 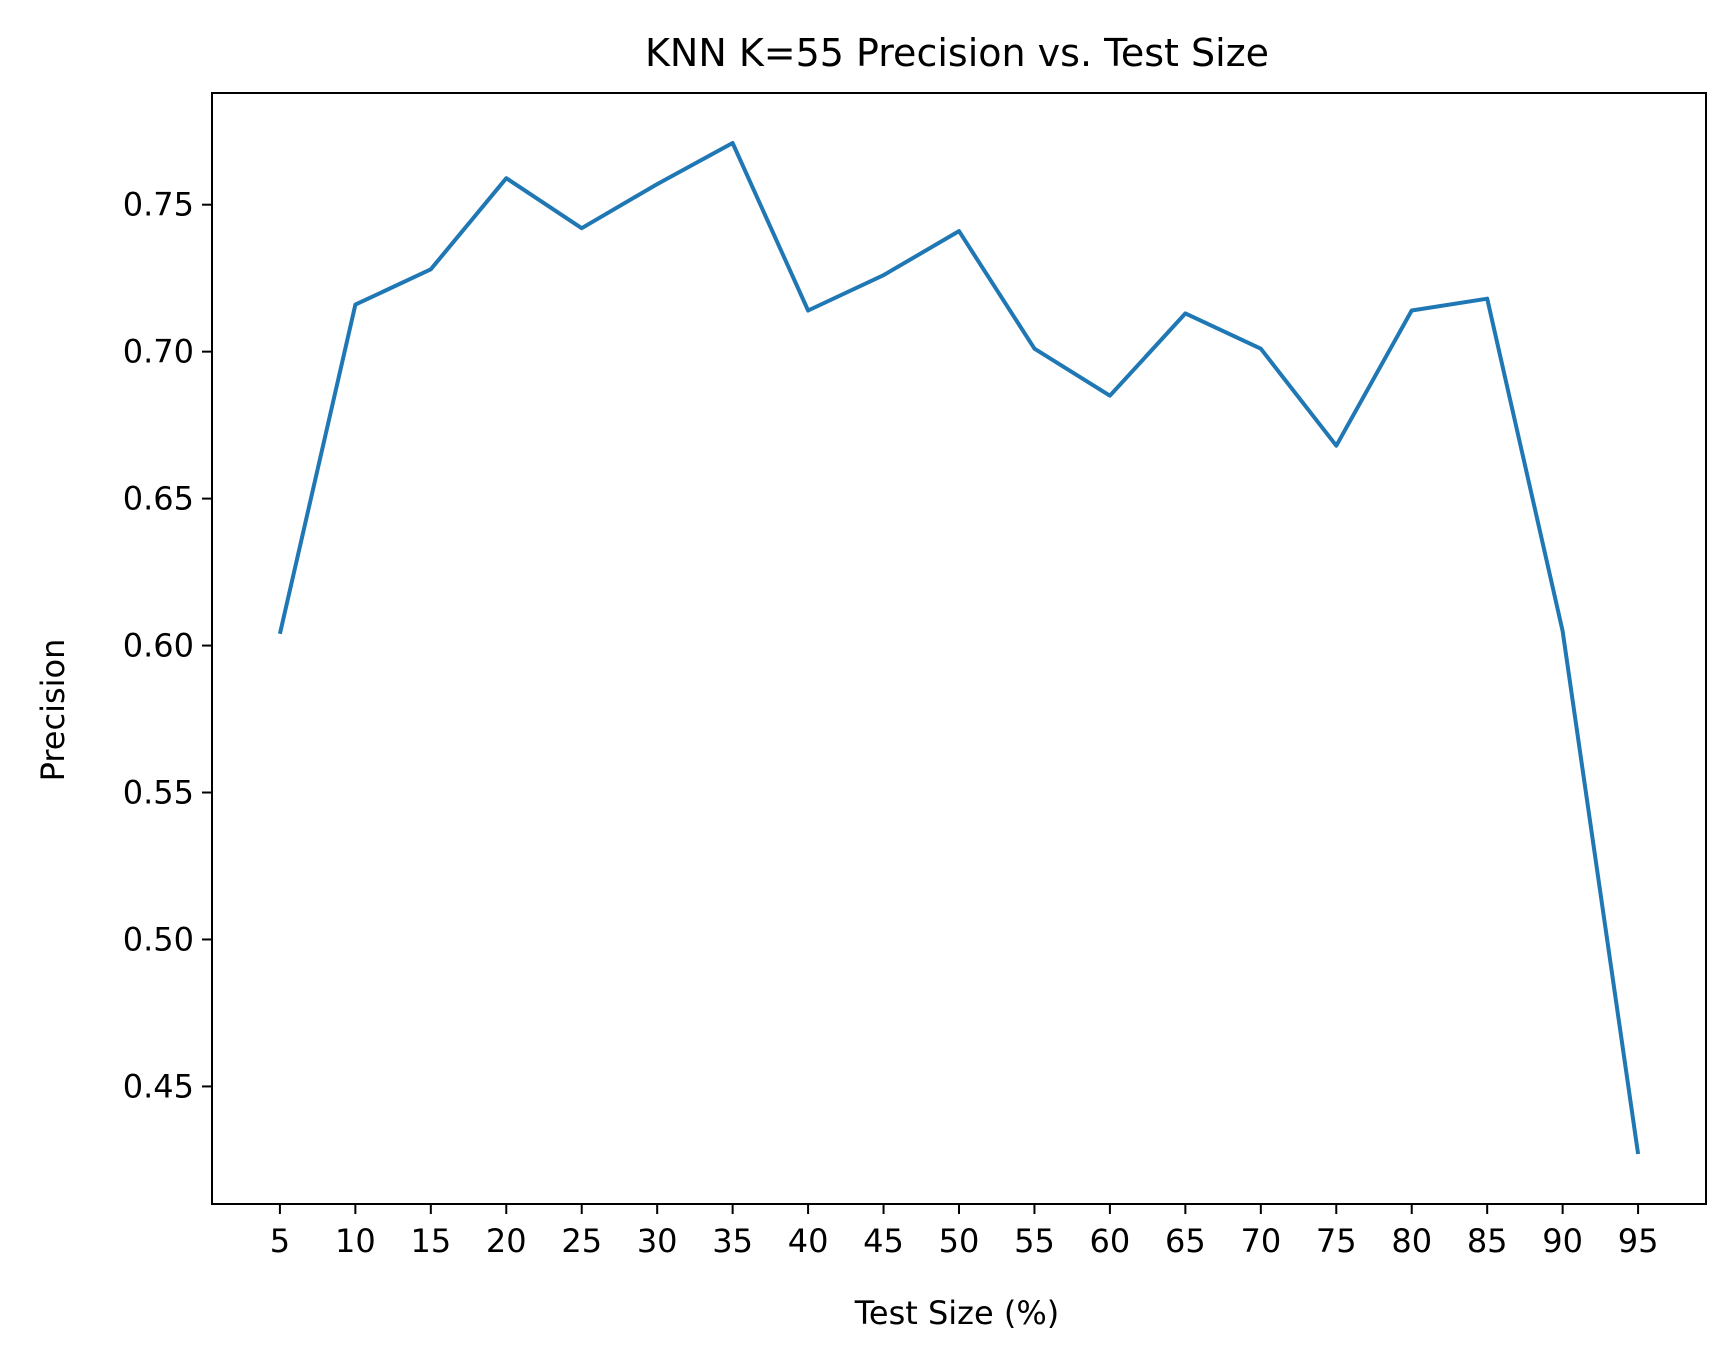 What do you see at coordinates (158, 1086) in the screenshot?
I see `y-tick-label: 0.45` at bounding box center [158, 1086].